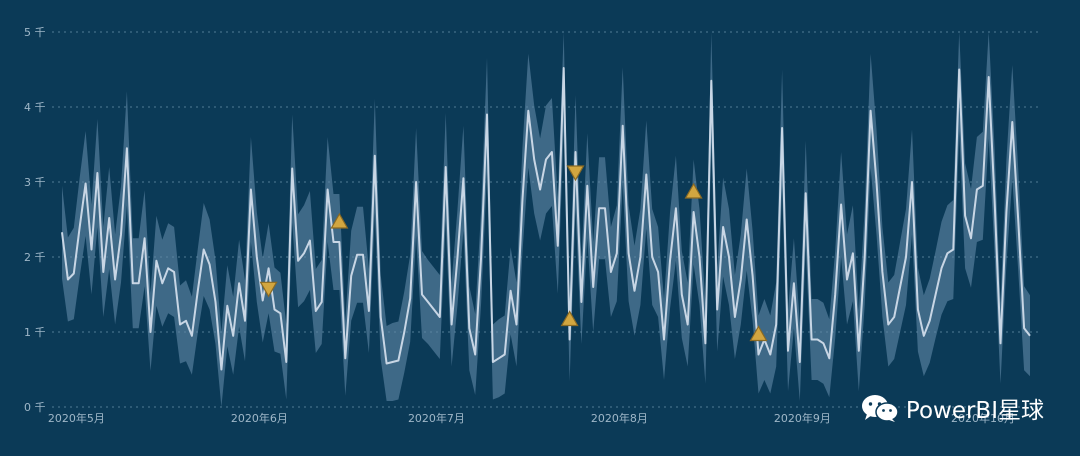 The width and height of the screenshot is (1080, 456). Describe the element at coordinates (35, 182) in the screenshot. I see `y-tick-label: 3 千` at that location.